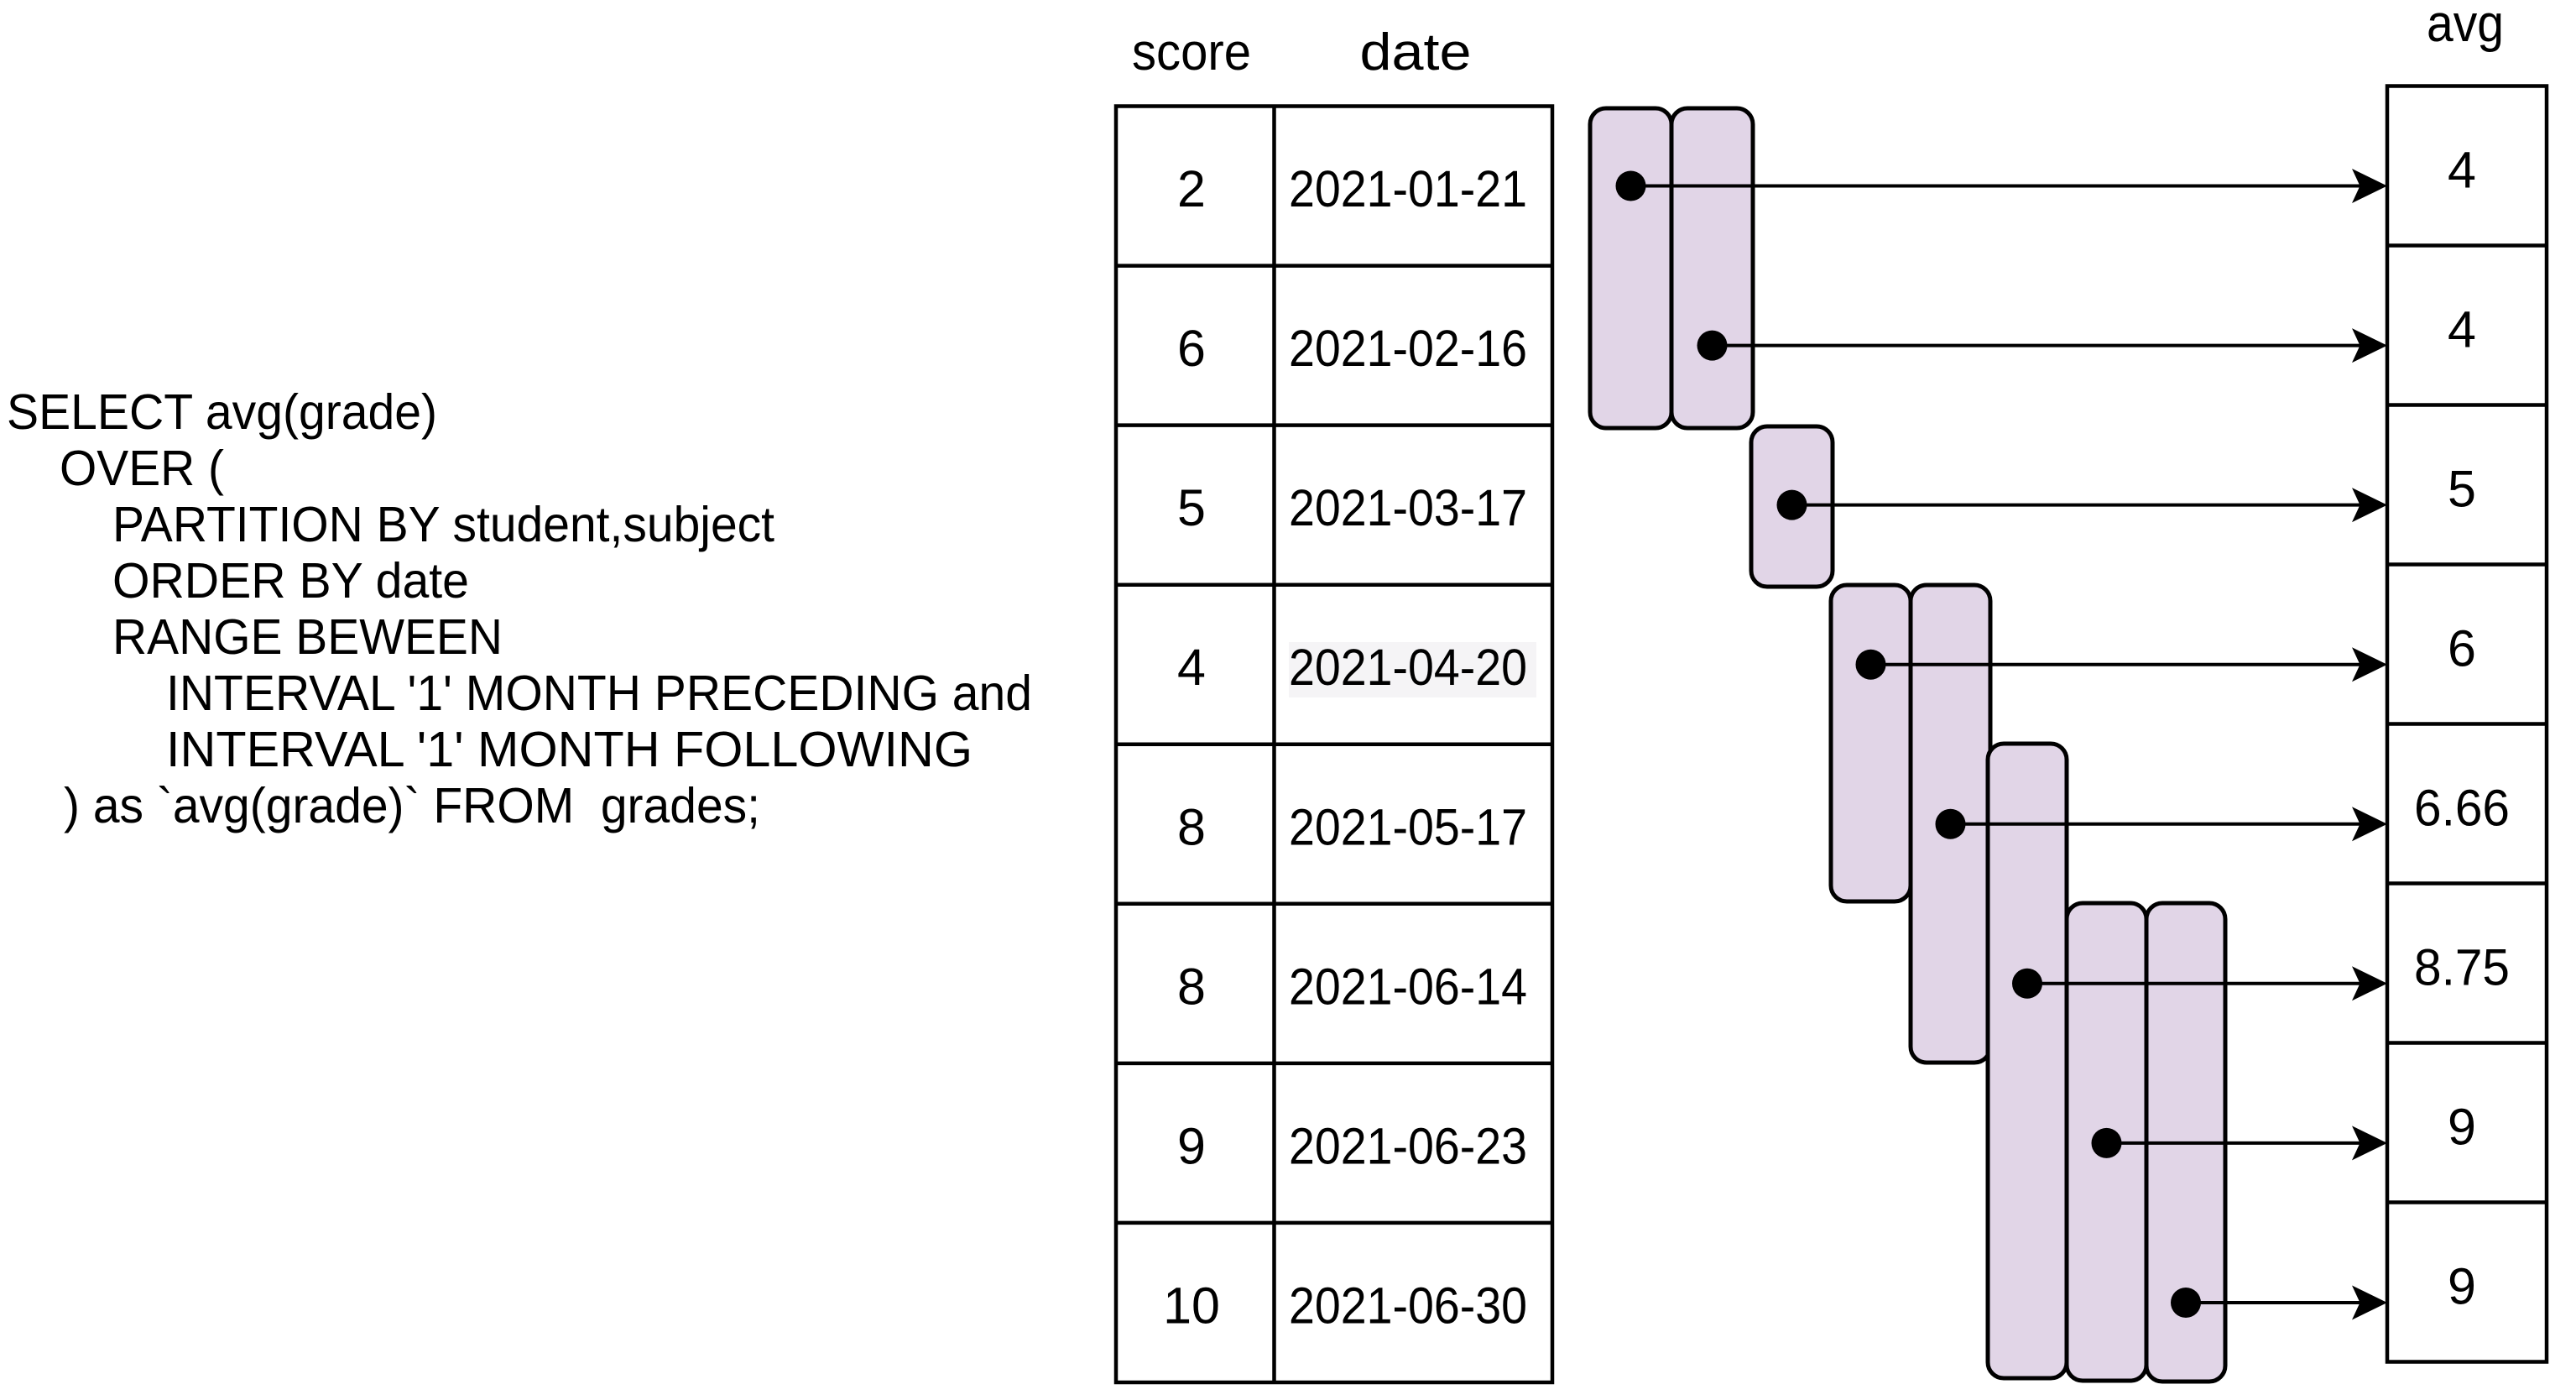 Image resolution: width=2576 pixels, height=1400 pixels. Describe the element at coordinates (1408, 987) in the screenshot. I see `svg-text: 2021-06-14` at that location.